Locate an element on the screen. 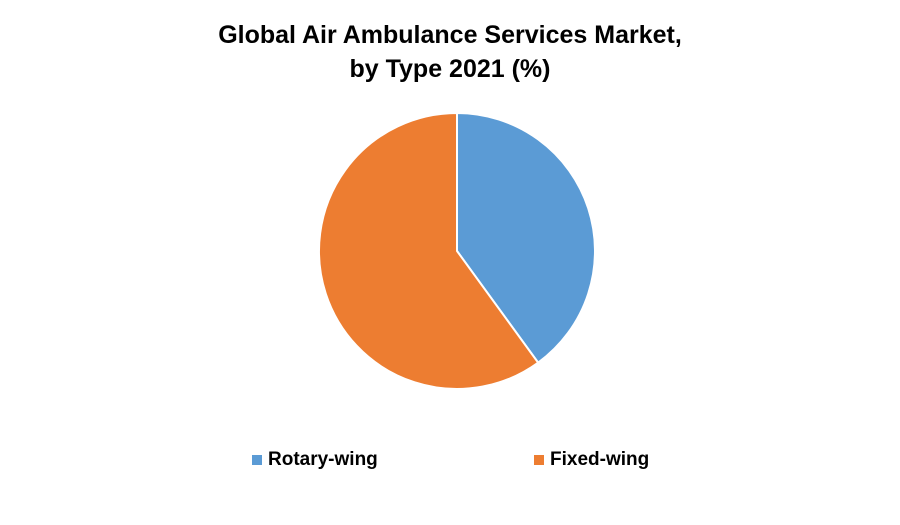 The height and width of the screenshot is (525, 900). legend-item-fixed-wing: Fixed-wing is located at coordinates (591, 460).